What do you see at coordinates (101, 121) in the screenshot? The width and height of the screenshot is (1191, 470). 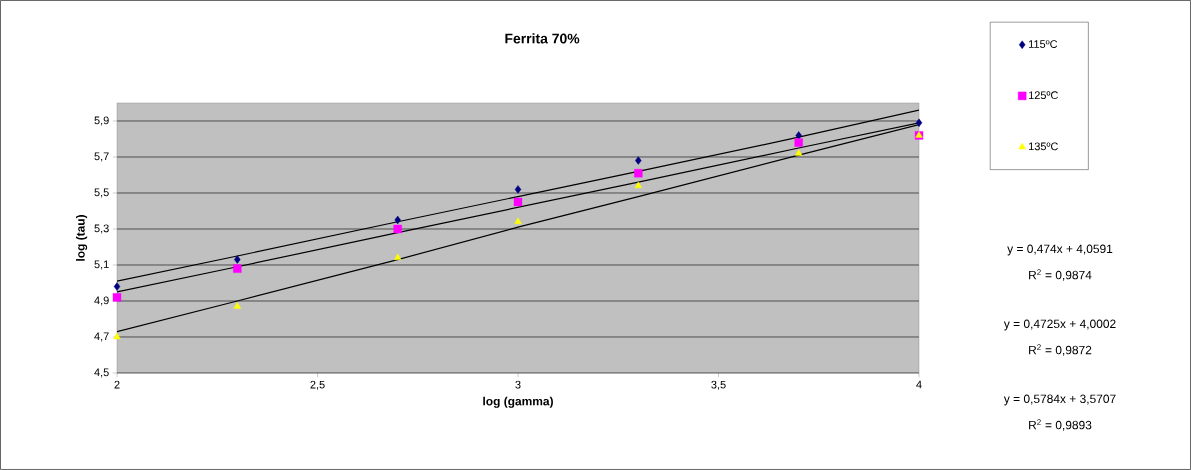 I see `y-tick-label: 5,9` at bounding box center [101, 121].